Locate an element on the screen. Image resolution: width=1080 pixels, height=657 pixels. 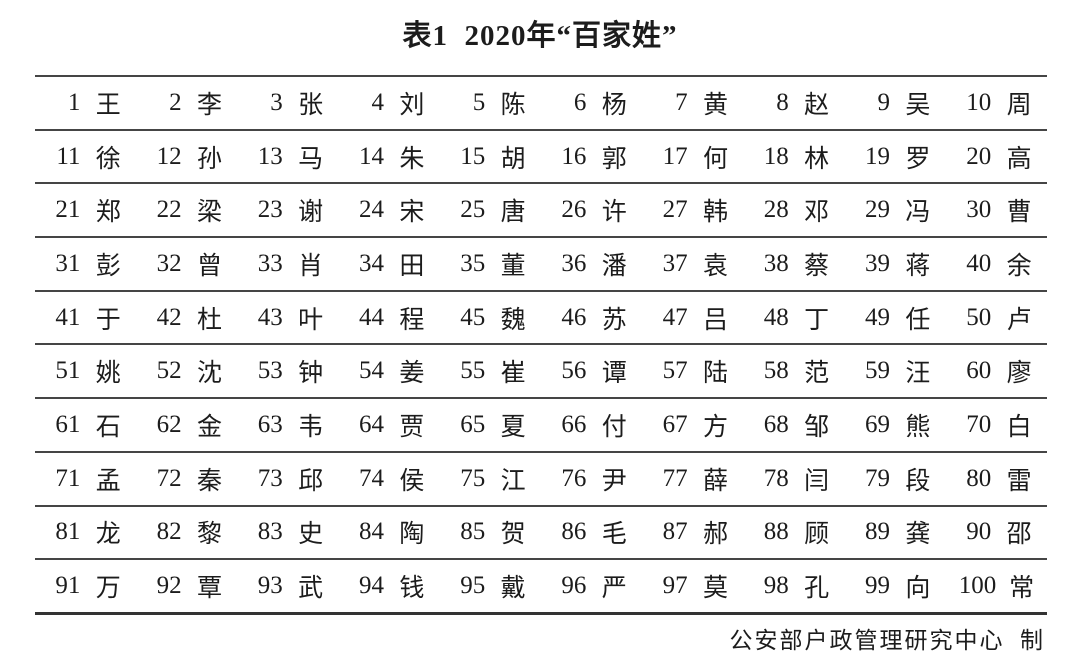
rank-number: 1 is located at coordinates (74, 102).